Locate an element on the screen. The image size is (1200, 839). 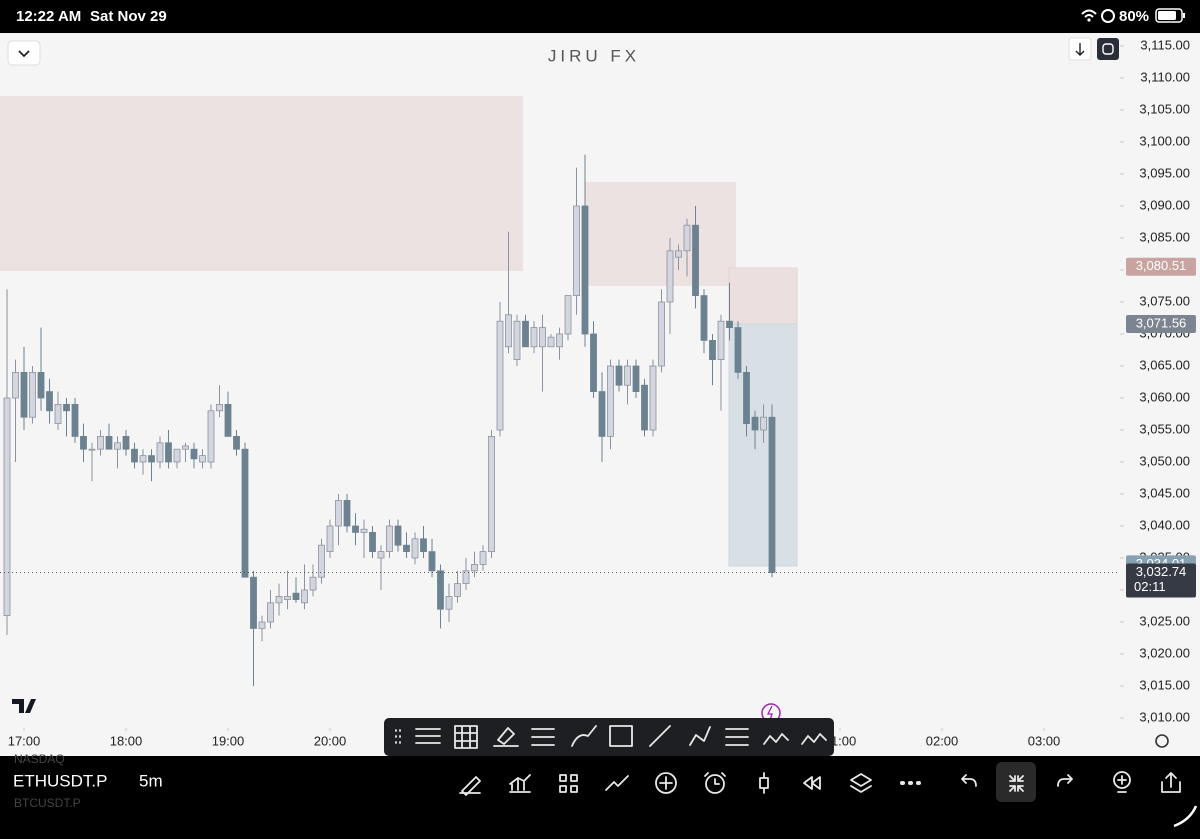
menu-button is located at coordinates (24, 53).